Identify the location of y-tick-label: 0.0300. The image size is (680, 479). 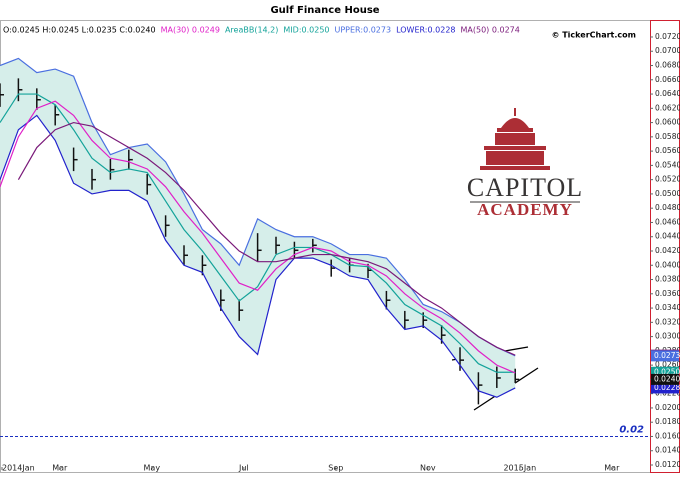
(667, 336).